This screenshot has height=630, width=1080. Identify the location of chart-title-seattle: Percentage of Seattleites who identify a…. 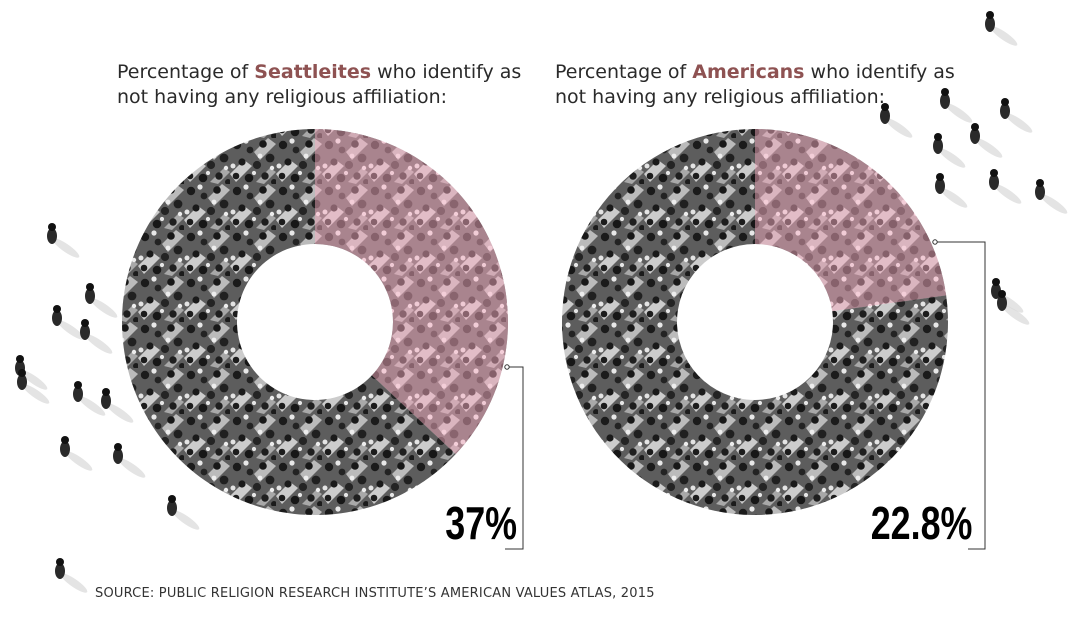
(327, 85).